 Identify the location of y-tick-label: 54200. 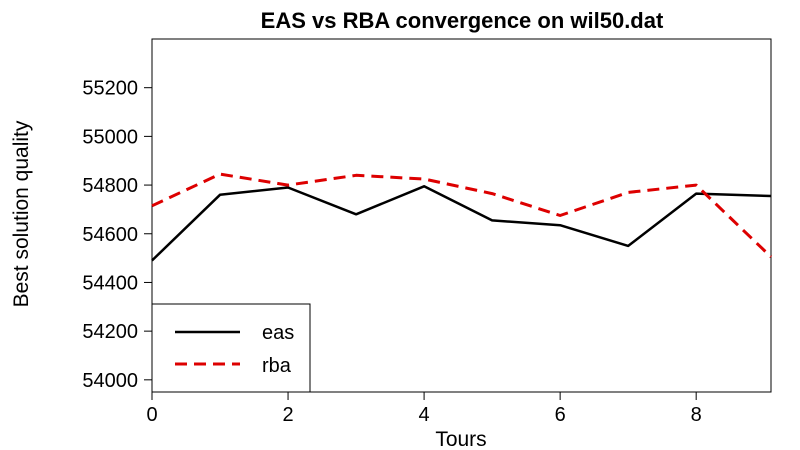
(110, 332).